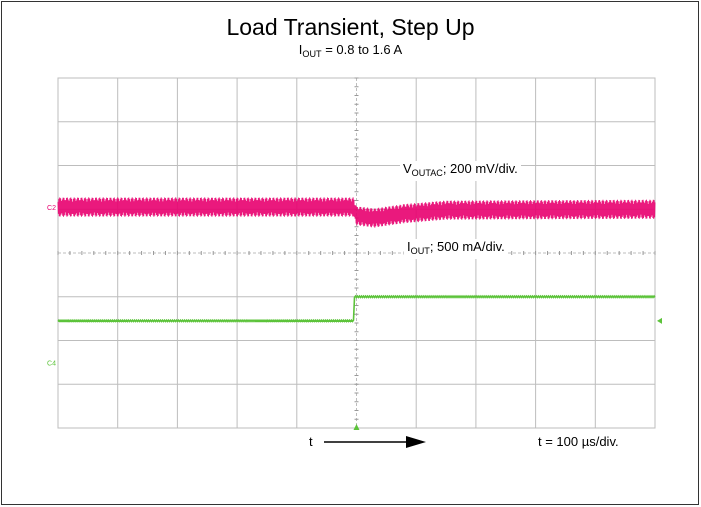  I want to click on iout-annotation: IOUT; 500 mA/div., so click(456, 249).